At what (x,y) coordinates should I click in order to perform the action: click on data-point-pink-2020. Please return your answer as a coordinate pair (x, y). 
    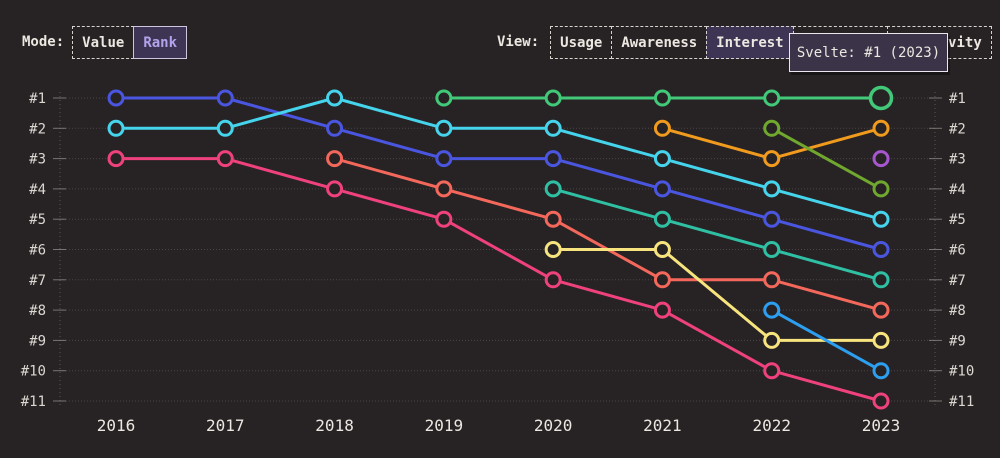
    Looking at the image, I should click on (553, 280).